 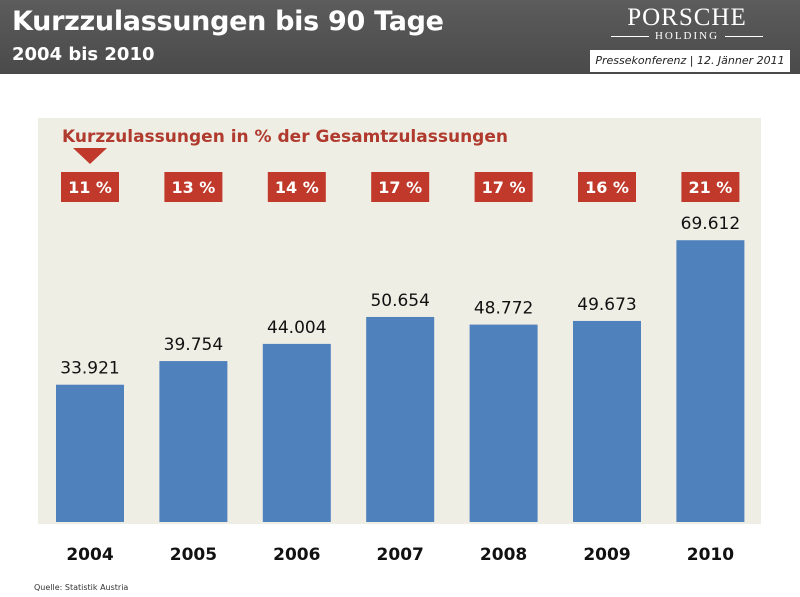 I want to click on percent-badge-2006, so click(x=296, y=187).